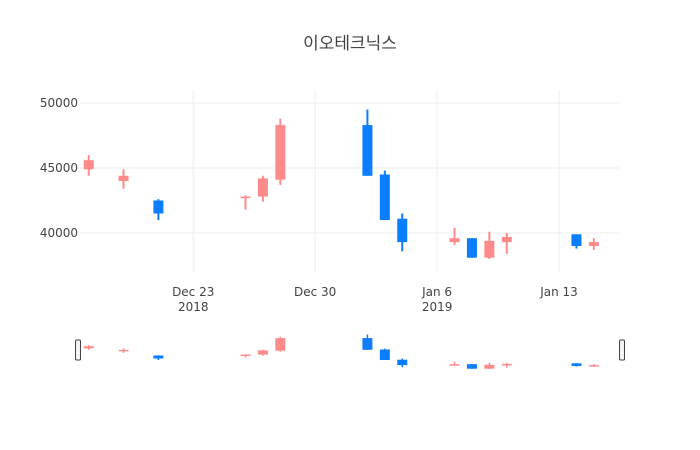  Describe the element at coordinates (315, 292) in the screenshot. I see `x-tick-label: Dec 30` at that location.